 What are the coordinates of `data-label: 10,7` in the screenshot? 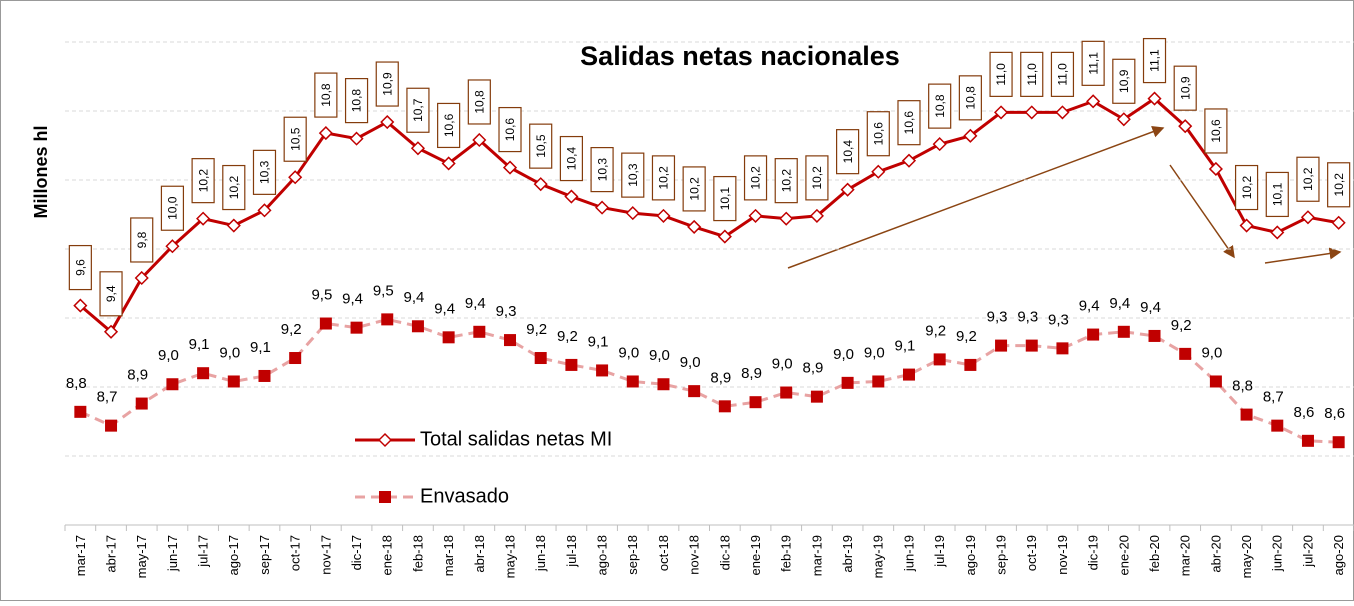 It's located at (418, 110).